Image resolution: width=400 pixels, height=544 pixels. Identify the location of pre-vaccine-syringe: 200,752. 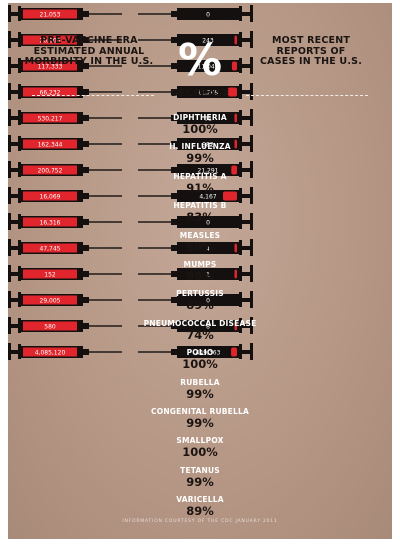
(65, 169).